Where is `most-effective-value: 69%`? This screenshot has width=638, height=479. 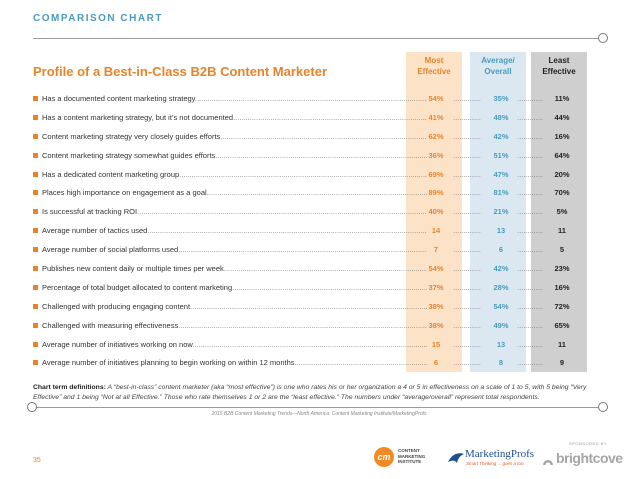
most-effective-value: 69% is located at coordinates (436, 174).